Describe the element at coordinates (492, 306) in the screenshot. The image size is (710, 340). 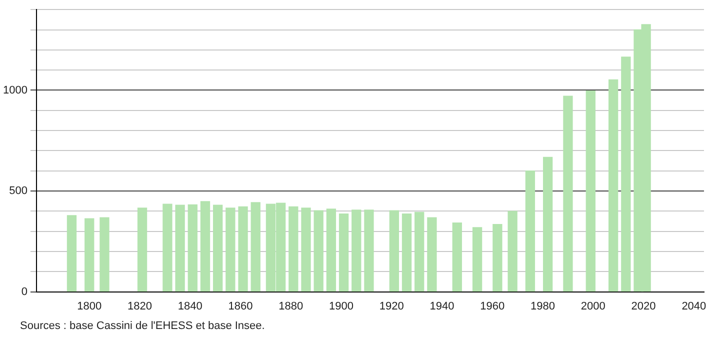
I see `x-tick-label: 1960` at that location.